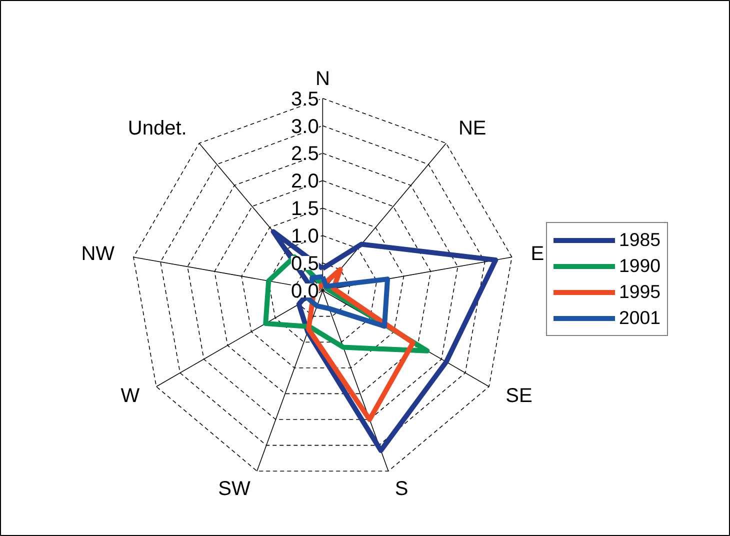 The image size is (730, 536). I want to click on legend-label: 1995, so click(640, 292).